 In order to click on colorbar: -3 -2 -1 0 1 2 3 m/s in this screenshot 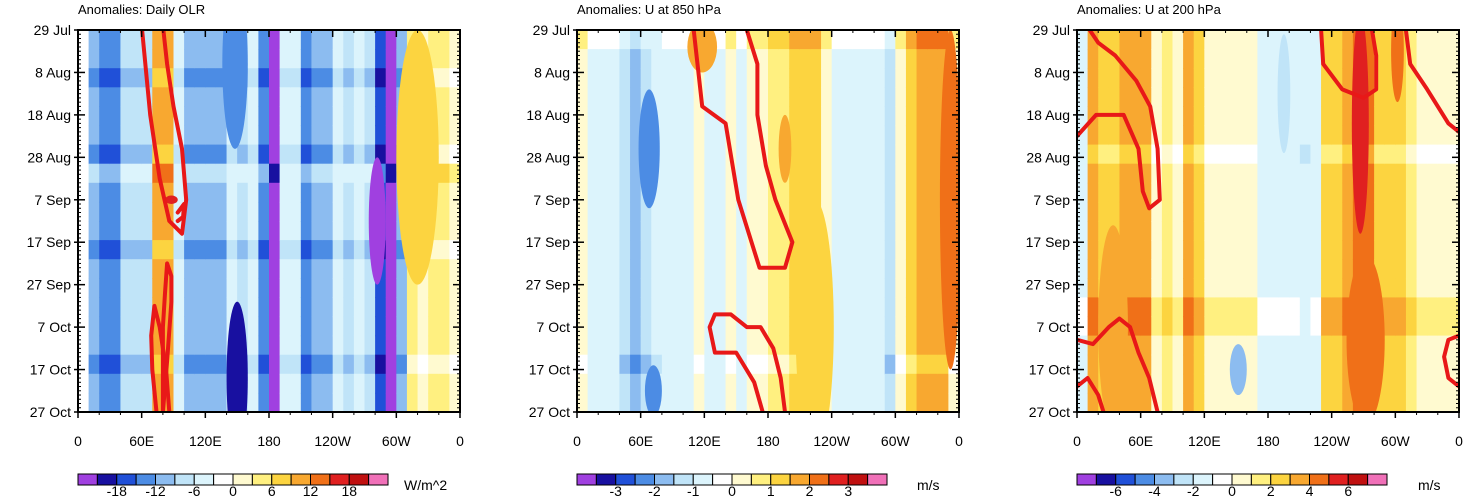, I will do `click(758, 485)`.